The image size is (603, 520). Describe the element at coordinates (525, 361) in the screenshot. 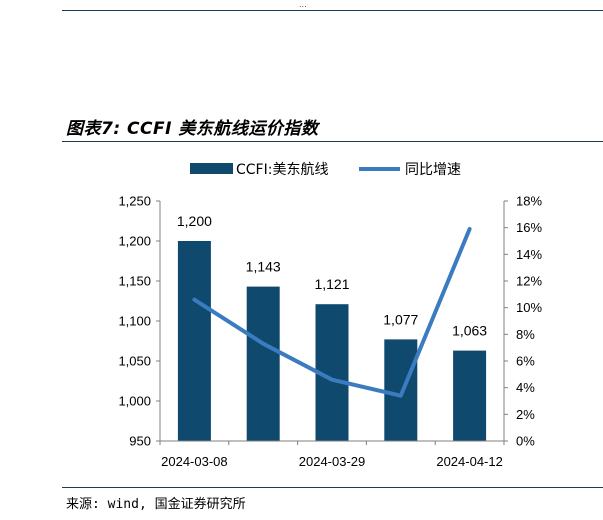

I see `right-tick-label: 6%` at that location.